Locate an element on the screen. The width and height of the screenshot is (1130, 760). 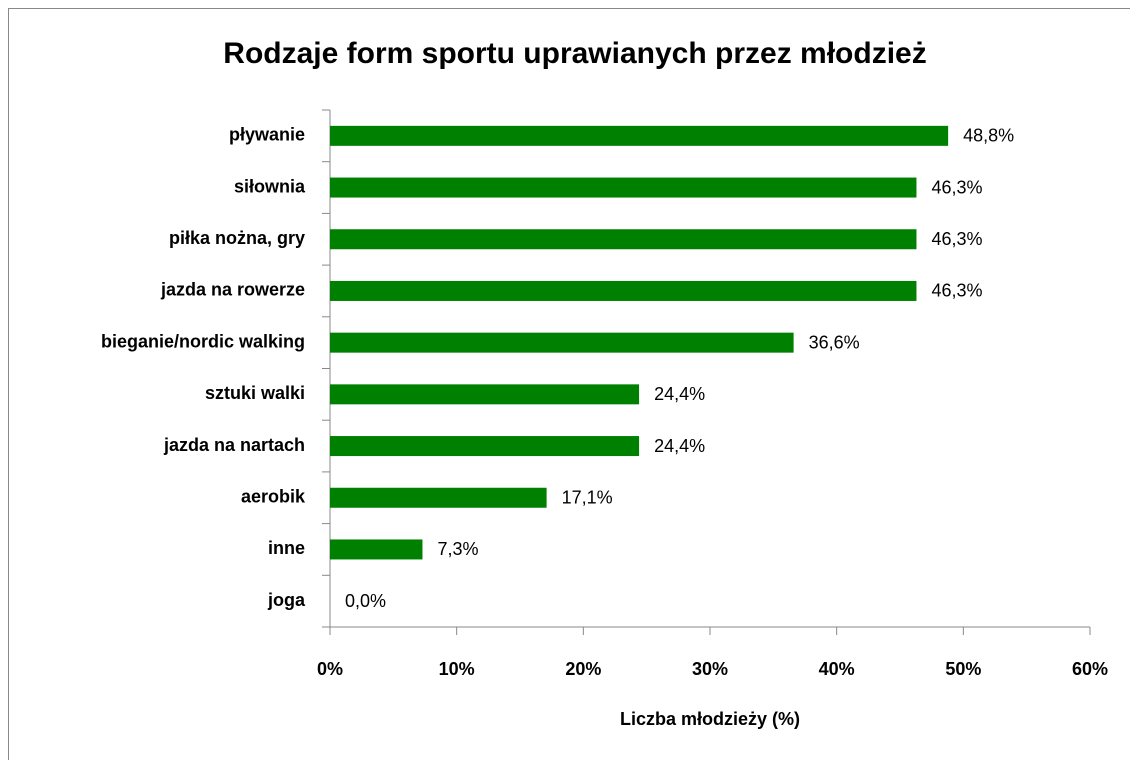
y-tick-label: aerobik is located at coordinates (273, 497).